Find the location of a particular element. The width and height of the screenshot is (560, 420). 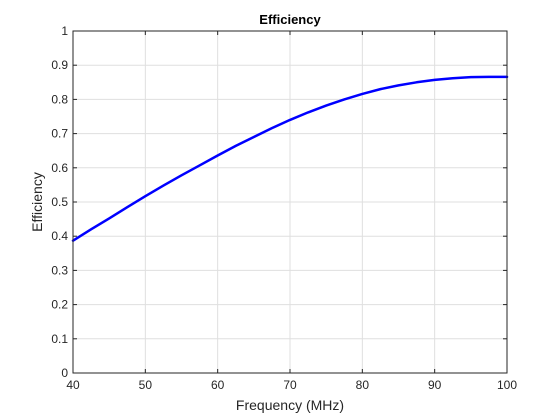

y-axis-label: Efficiency is located at coordinates (37, 202).